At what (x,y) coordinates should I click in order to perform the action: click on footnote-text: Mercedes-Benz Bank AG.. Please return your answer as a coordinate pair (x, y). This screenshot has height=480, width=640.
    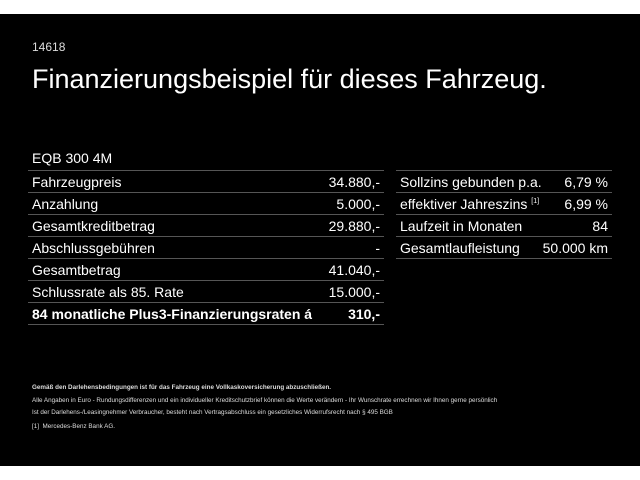
    Looking at the image, I should click on (78, 426).